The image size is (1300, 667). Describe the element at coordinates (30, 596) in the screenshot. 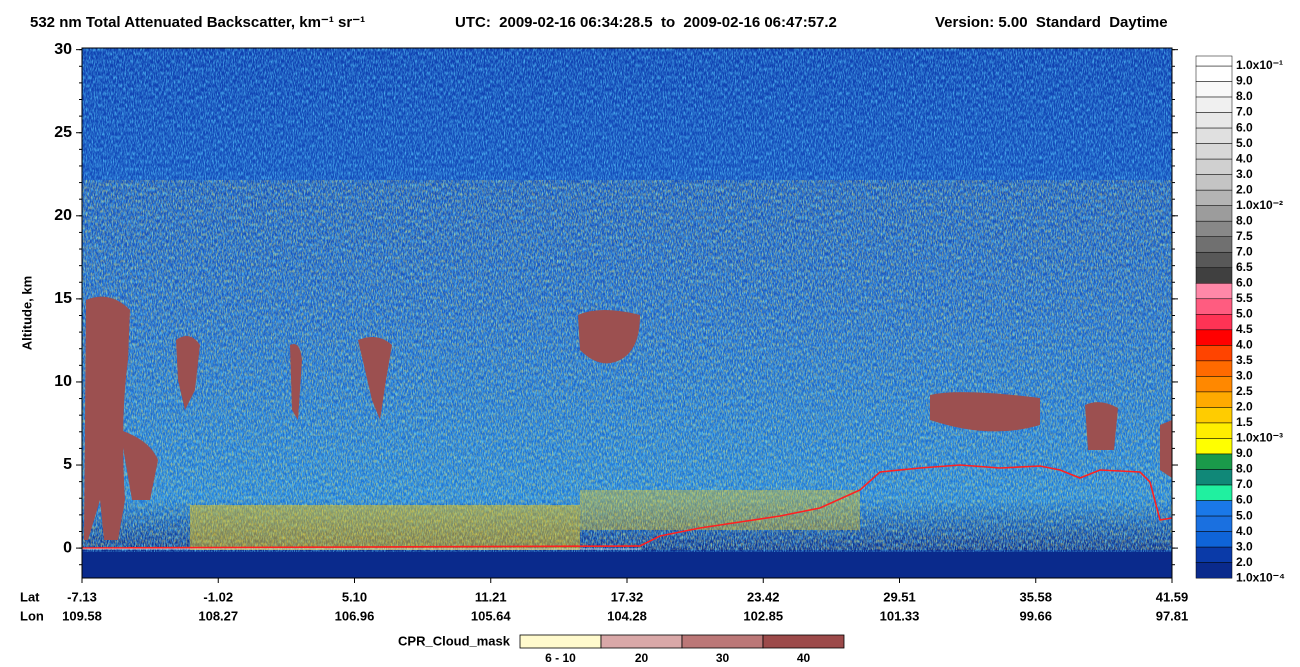

I see `row-label: Lat` at that location.